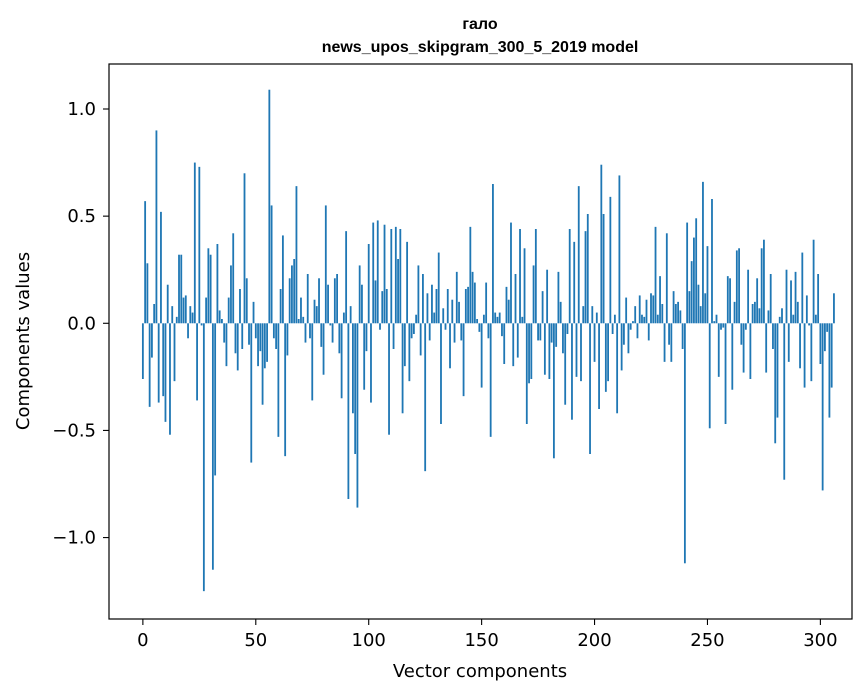 This screenshot has width=867, height=696. I want to click on x-axis-ticks: 0 50 100 150 200 250 300, so click(487, 635).